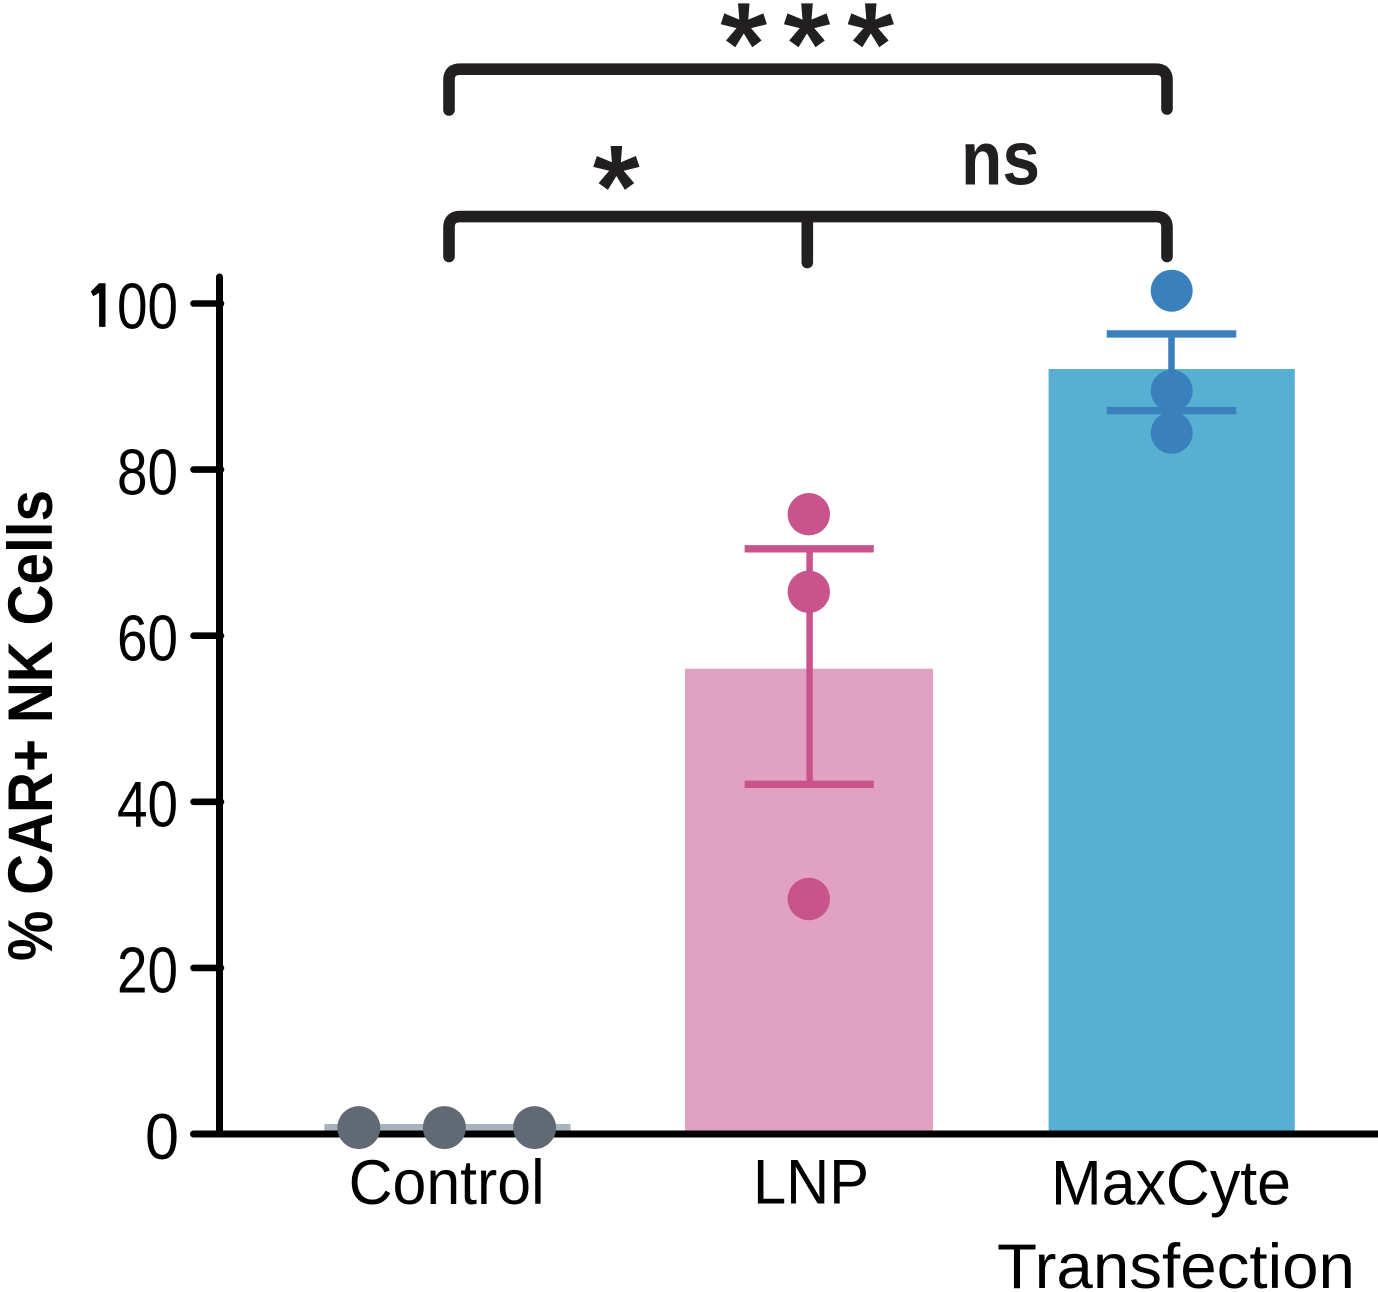 The height and width of the screenshot is (1292, 1378). Describe the element at coordinates (147, 471) in the screenshot. I see `svg-text: 80` at that location.